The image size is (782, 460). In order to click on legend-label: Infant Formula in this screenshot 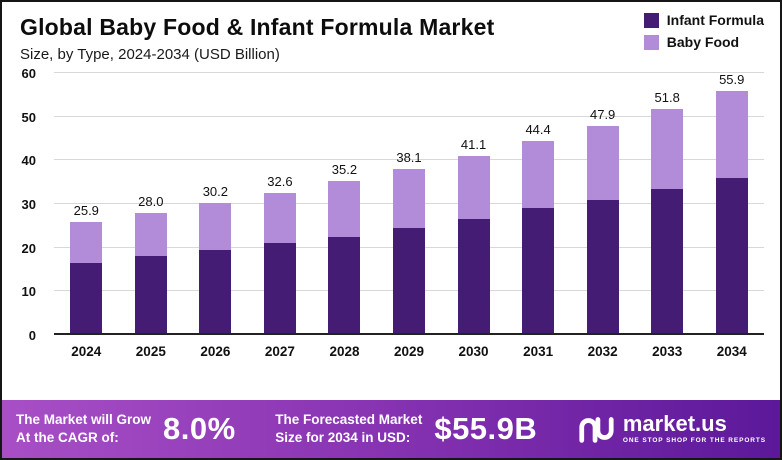, I will do `click(715, 20)`.